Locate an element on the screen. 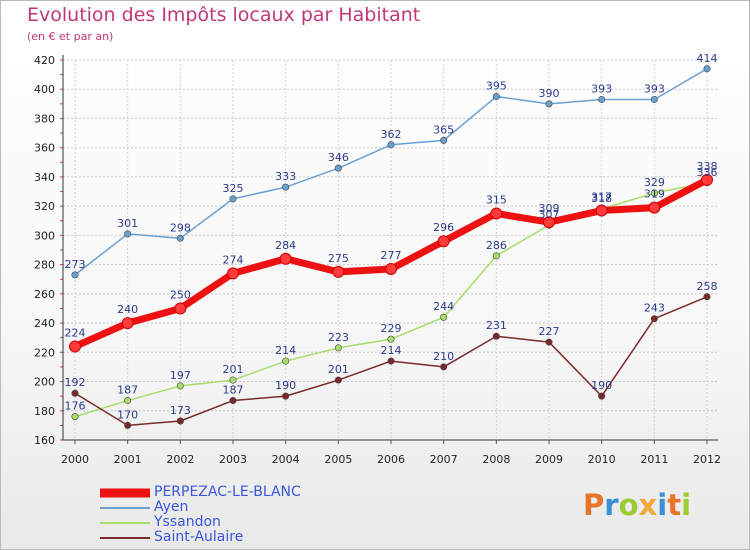 Image resolution: width=750 pixels, height=550 pixels. y-tick-label: 260 is located at coordinates (44, 294).